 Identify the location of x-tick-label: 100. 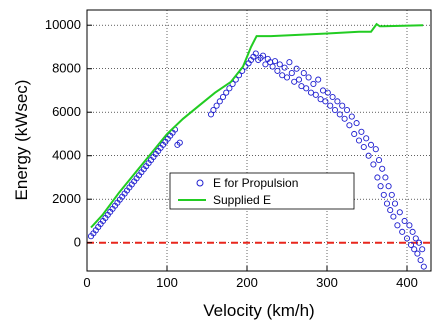
(167, 282).